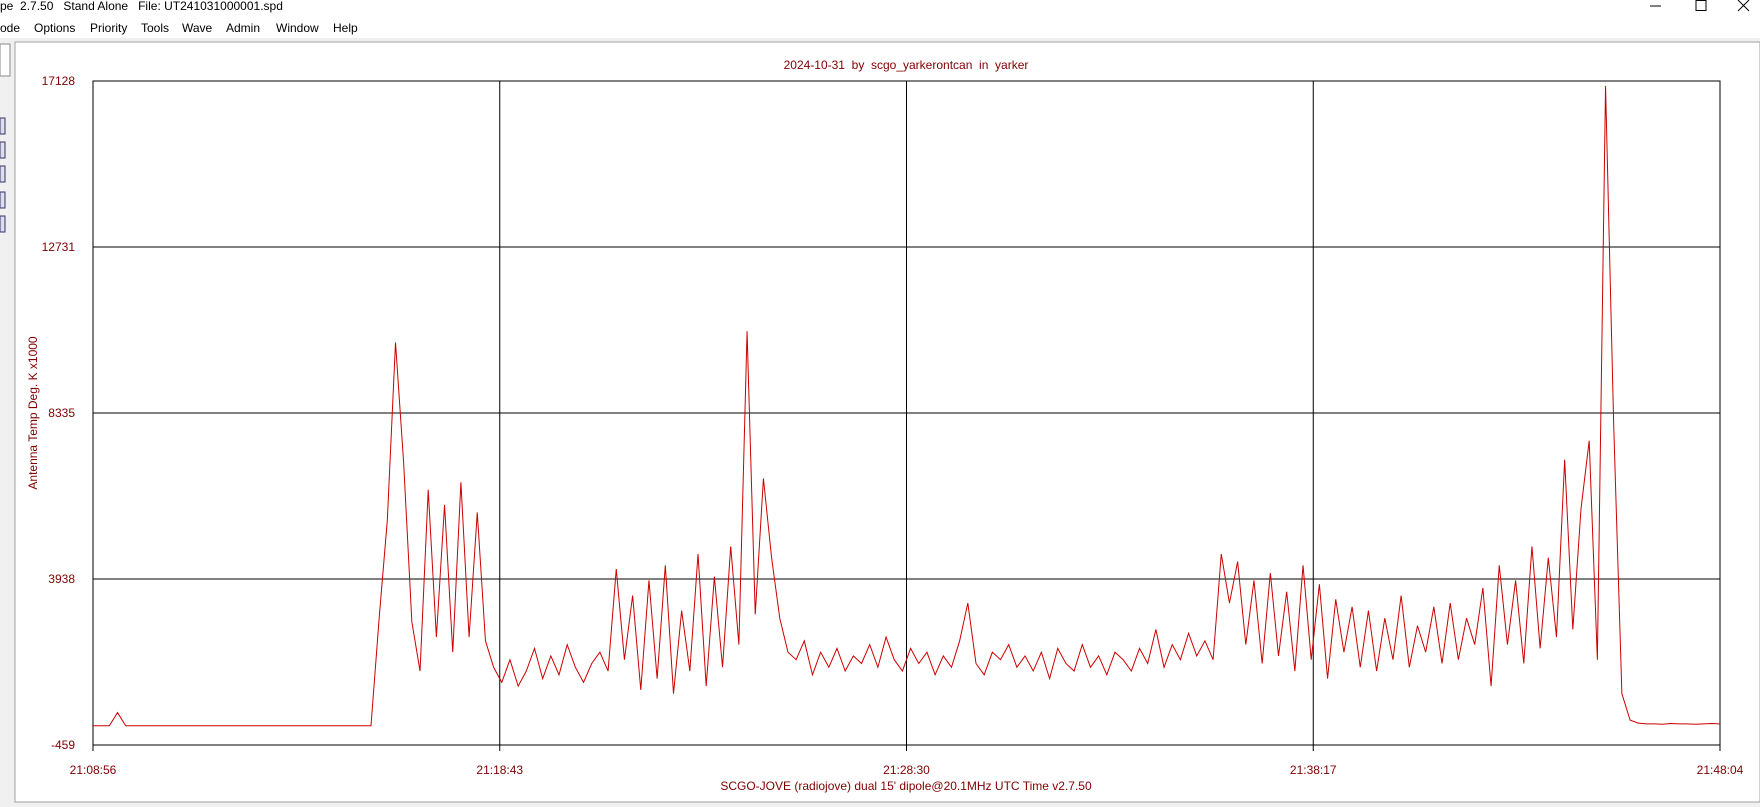 The height and width of the screenshot is (807, 1760). What do you see at coordinates (880, 27) in the screenshot?
I see `menu-bar` at bounding box center [880, 27].